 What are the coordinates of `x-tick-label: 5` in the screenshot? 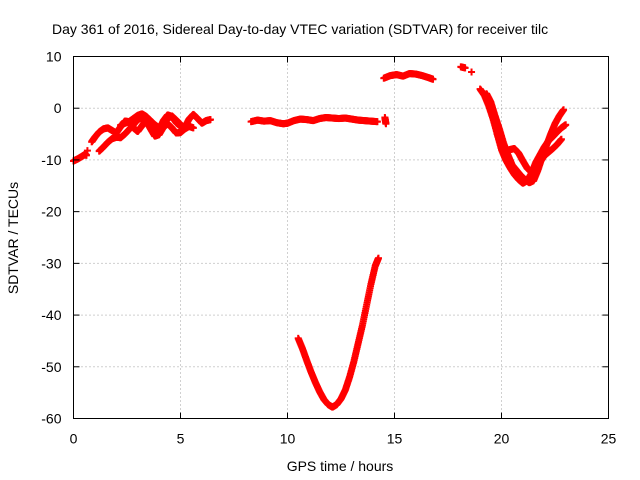 It's located at (181, 439).